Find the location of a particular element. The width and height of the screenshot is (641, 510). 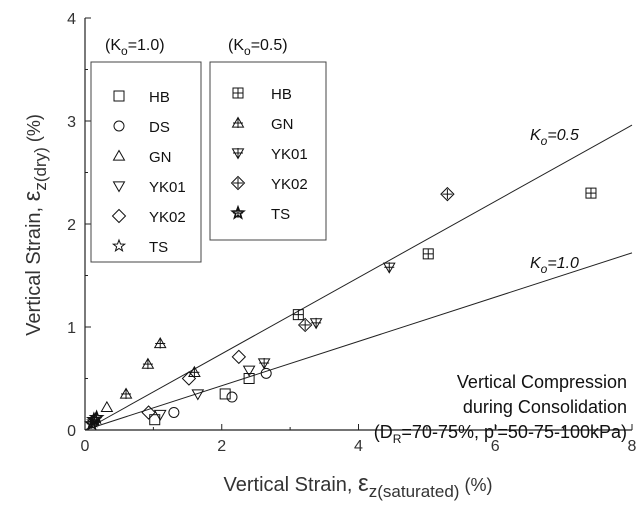

annotation-line3-pre: (D is located at coordinates (383, 432).